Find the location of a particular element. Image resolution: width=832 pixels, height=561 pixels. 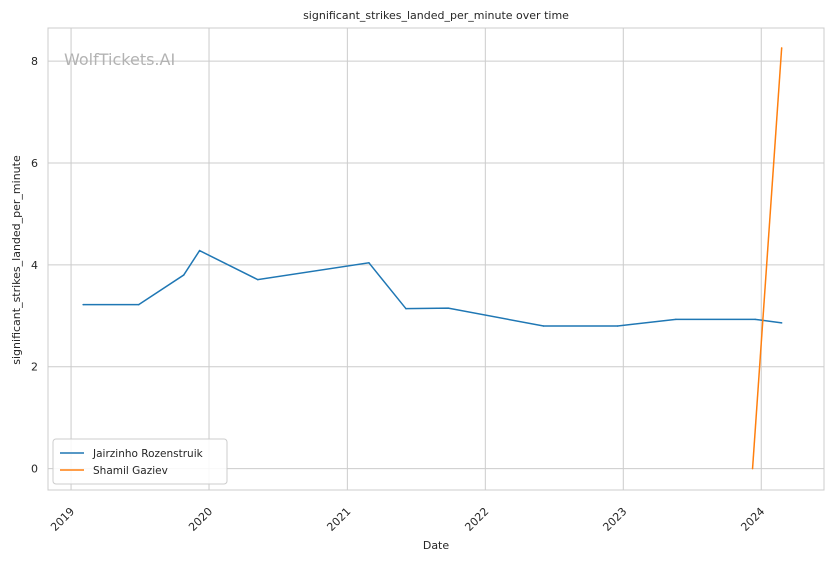

legend-label: Jairzinho Rozenstruik is located at coordinates (148, 454).